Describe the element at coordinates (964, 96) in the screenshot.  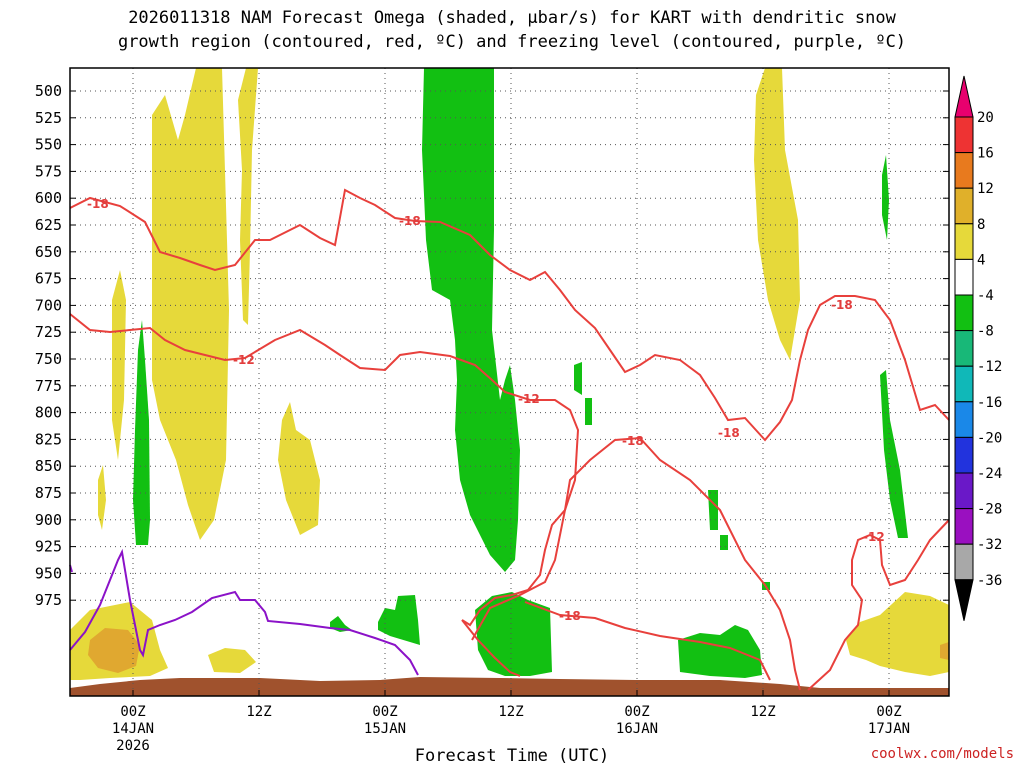
I see `colorbar-top-arrow` at that location.